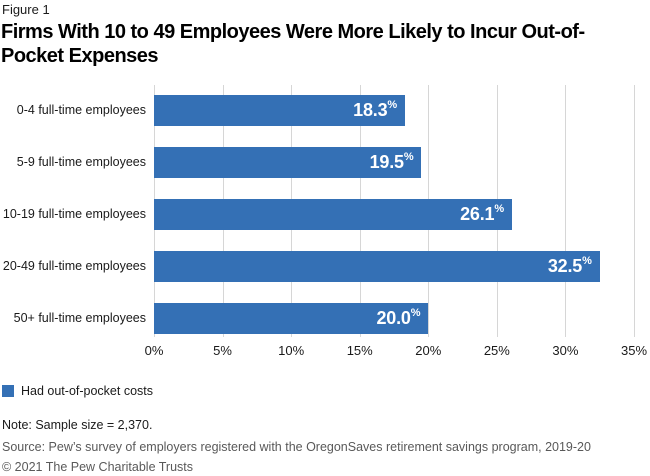  What do you see at coordinates (80, 56) in the screenshot?
I see `chart-title-line-2: Pocket Expenses` at bounding box center [80, 56].